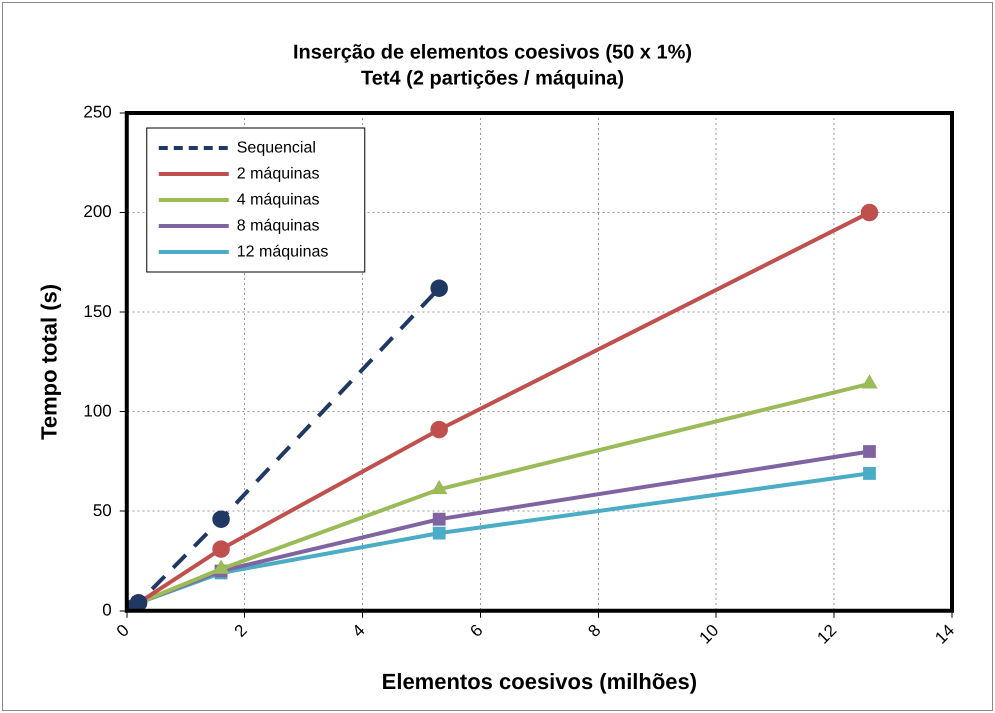  I want to click on y-tick-label: 150, so click(97, 311).